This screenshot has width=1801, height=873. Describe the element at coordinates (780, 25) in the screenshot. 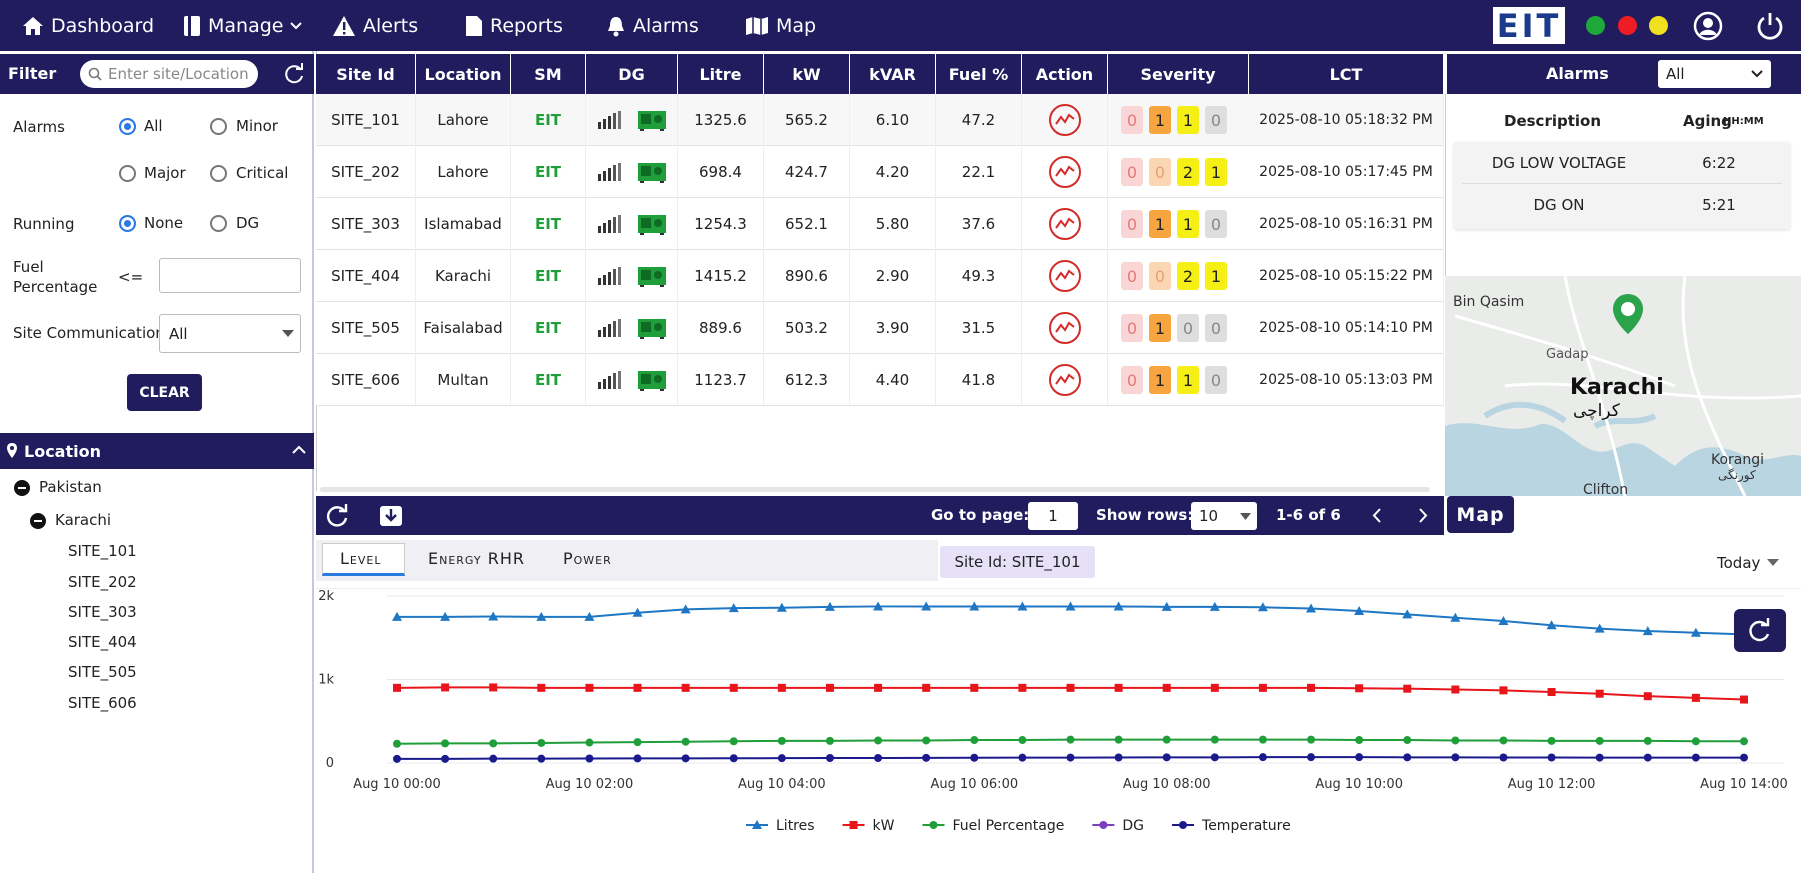

I see `nav-map: Map` at that location.